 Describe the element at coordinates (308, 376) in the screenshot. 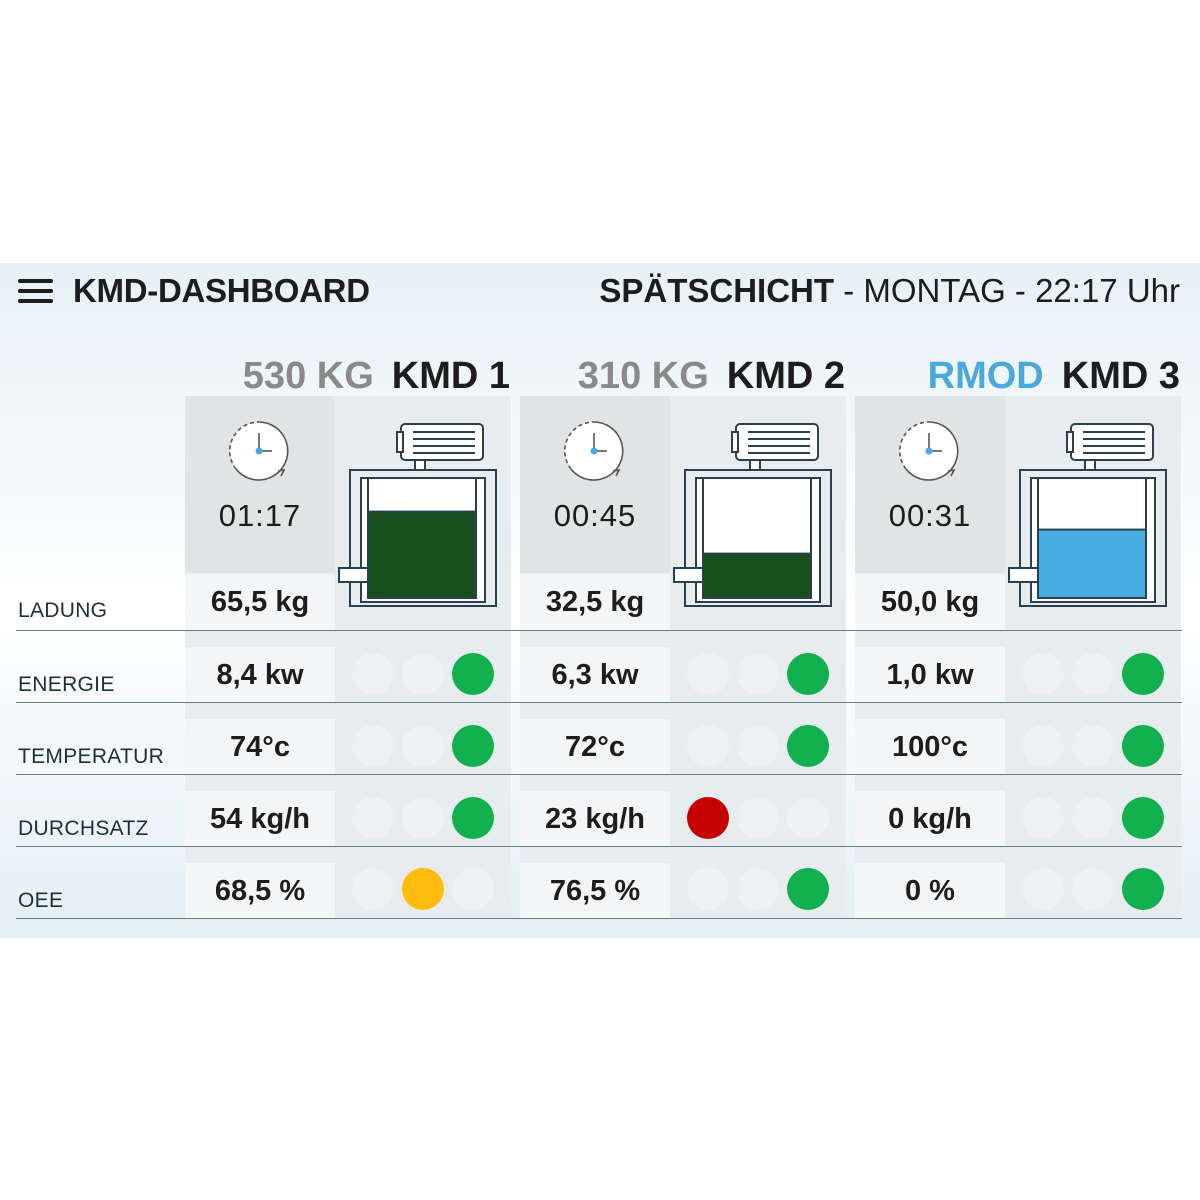

I see `unit-weight: 530 KG` at that location.